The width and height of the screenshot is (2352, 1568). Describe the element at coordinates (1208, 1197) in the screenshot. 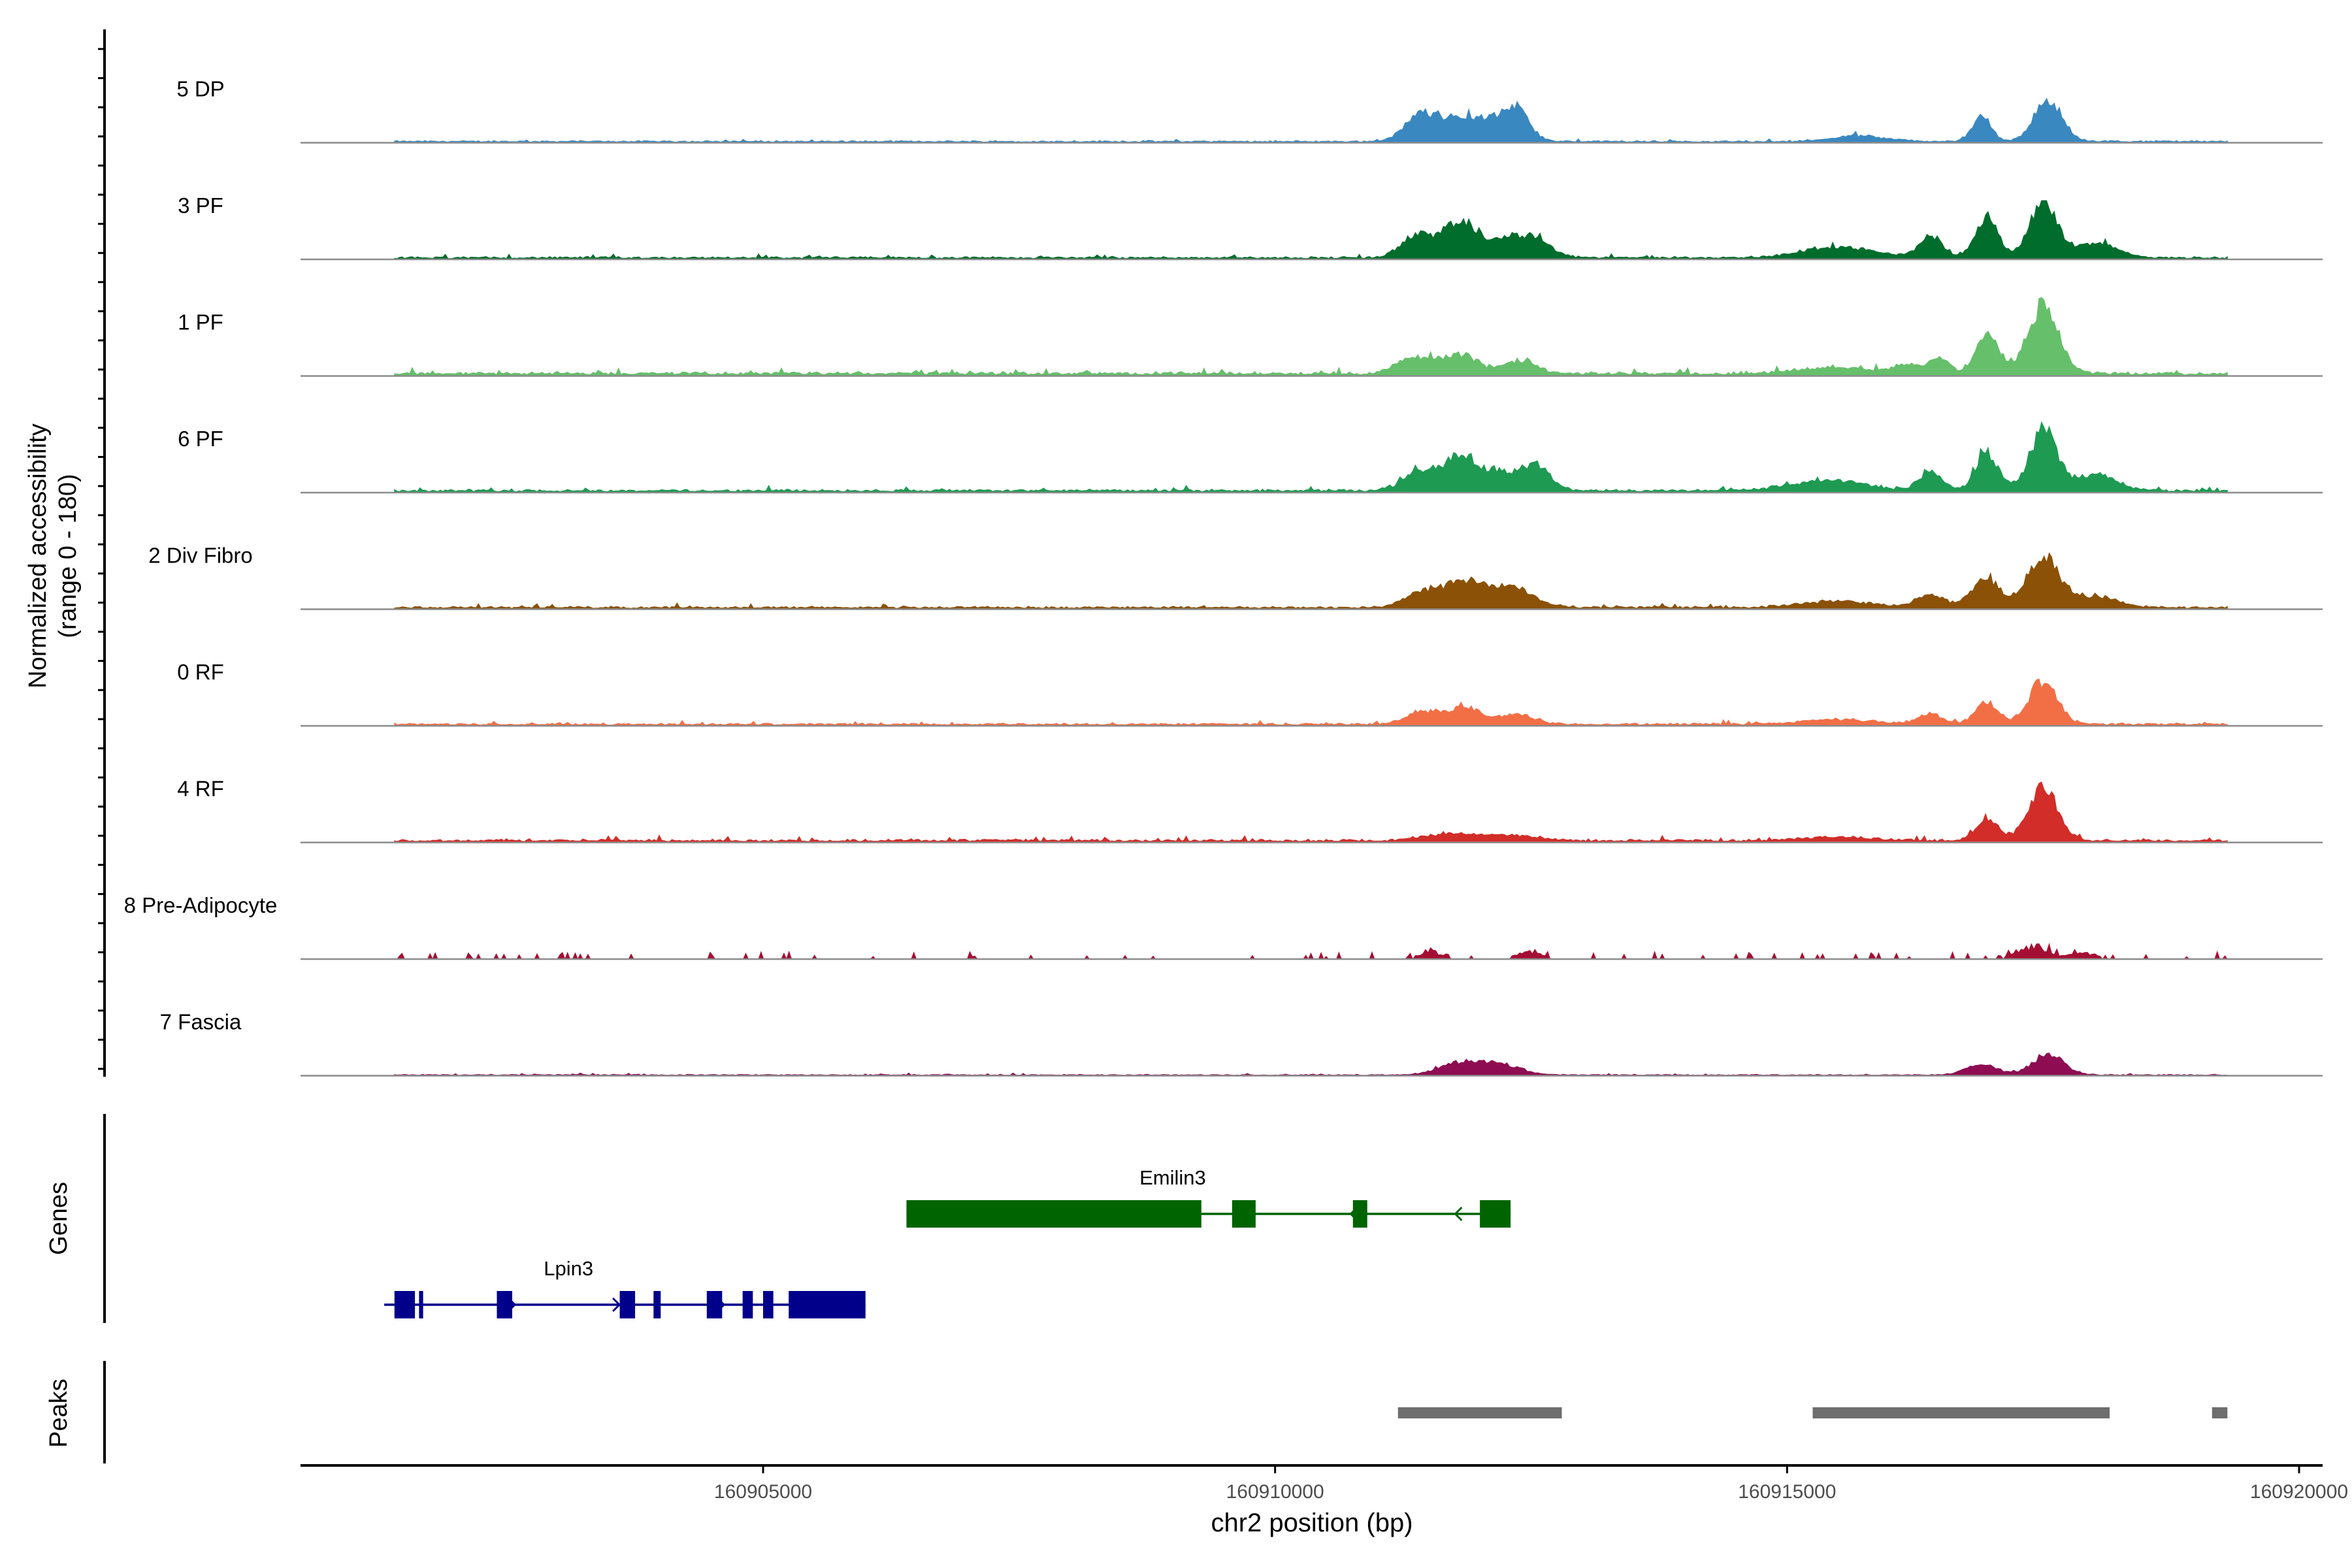

I see `gene-model: Emilin3` at that location.